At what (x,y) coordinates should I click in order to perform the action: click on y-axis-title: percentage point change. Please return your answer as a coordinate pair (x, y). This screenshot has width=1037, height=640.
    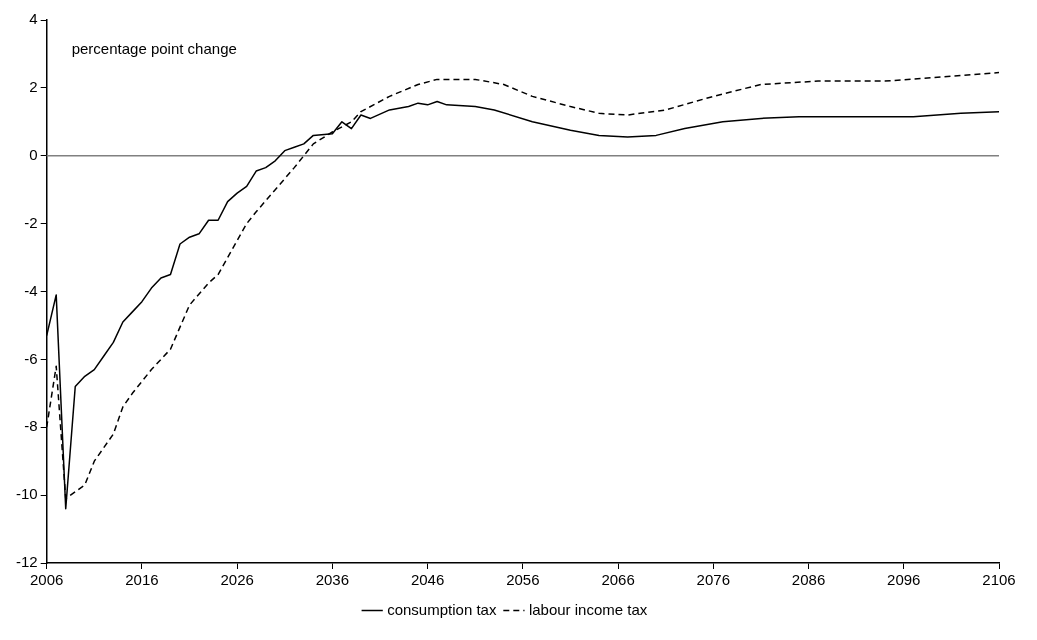
    Looking at the image, I should click on (154, 49).